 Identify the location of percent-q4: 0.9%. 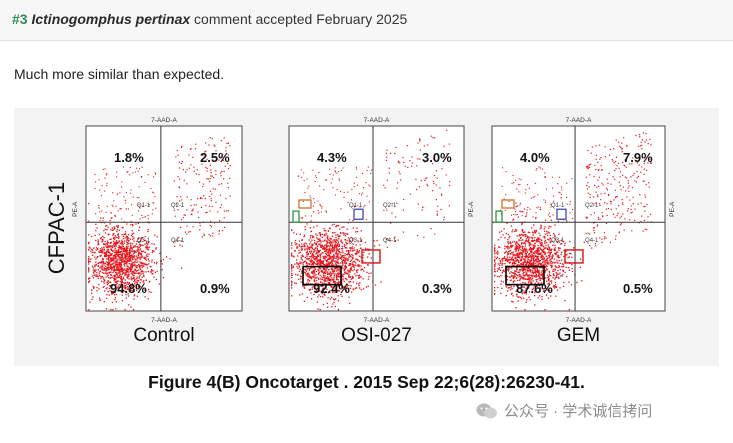
(215, 288).